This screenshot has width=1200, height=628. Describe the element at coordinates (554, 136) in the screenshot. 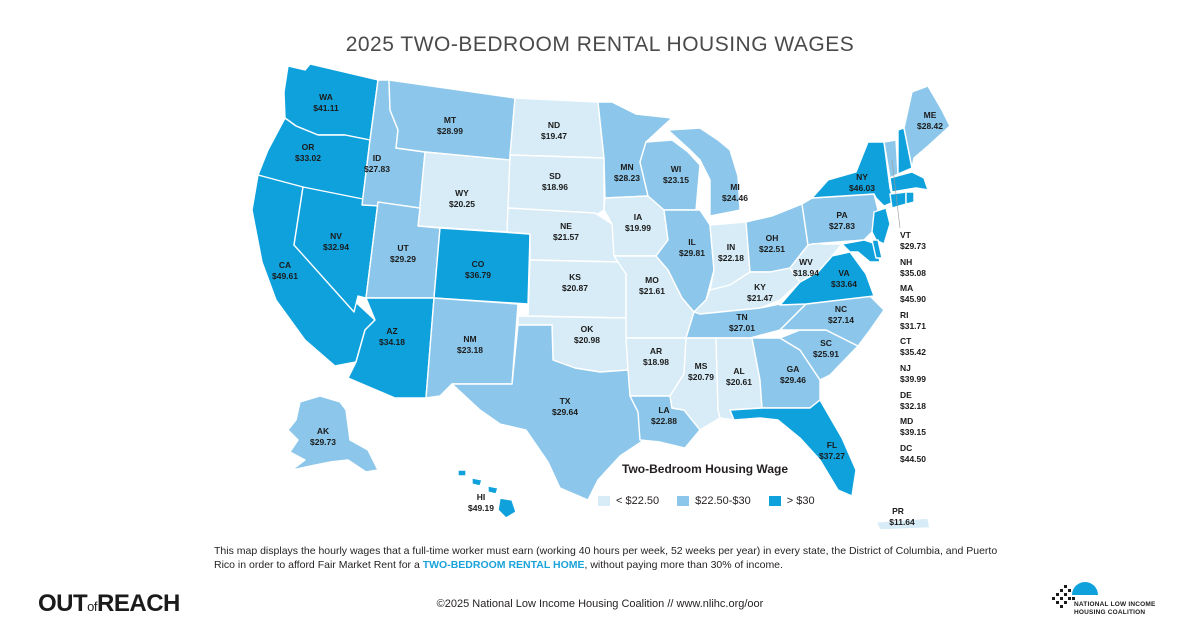

I see `label-ND-wage: $19.47` at that location.